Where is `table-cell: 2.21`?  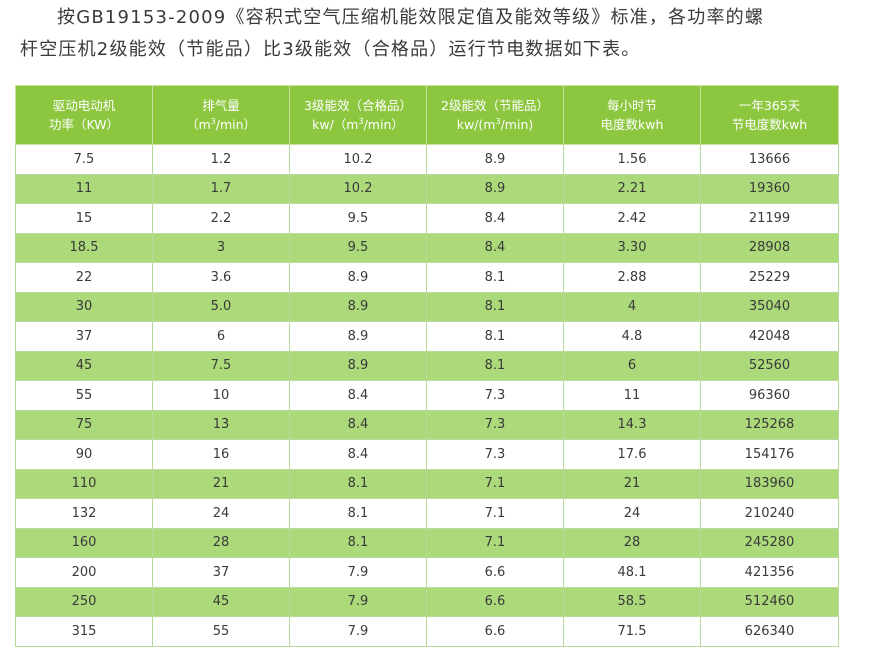
table-cell: 2.21 is located at coordinates (632, 188).